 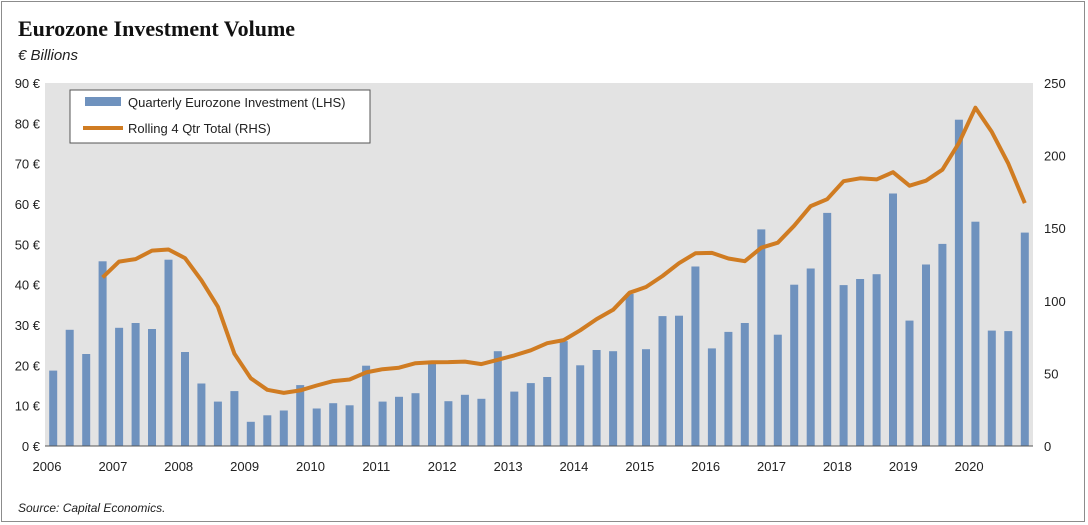 I want to click on legend-bar-label: Quarterly Eurozone Investment (LHS), so click(x=236, y=102).